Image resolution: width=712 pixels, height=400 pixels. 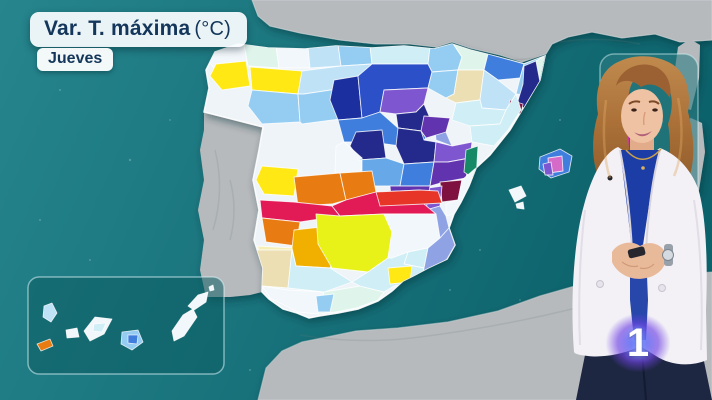 What do you see at coordinates (481, 31) in the screenshot?
I see `france-landmass` at bounding box center [481, 31].